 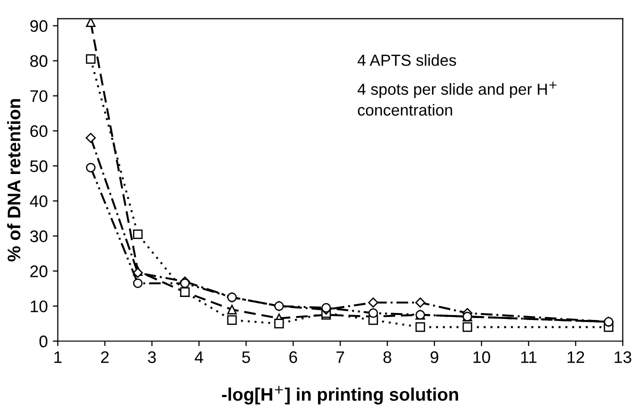 I want to click on y-axis-title: % of DNA retention, so click(x=13, y=180).